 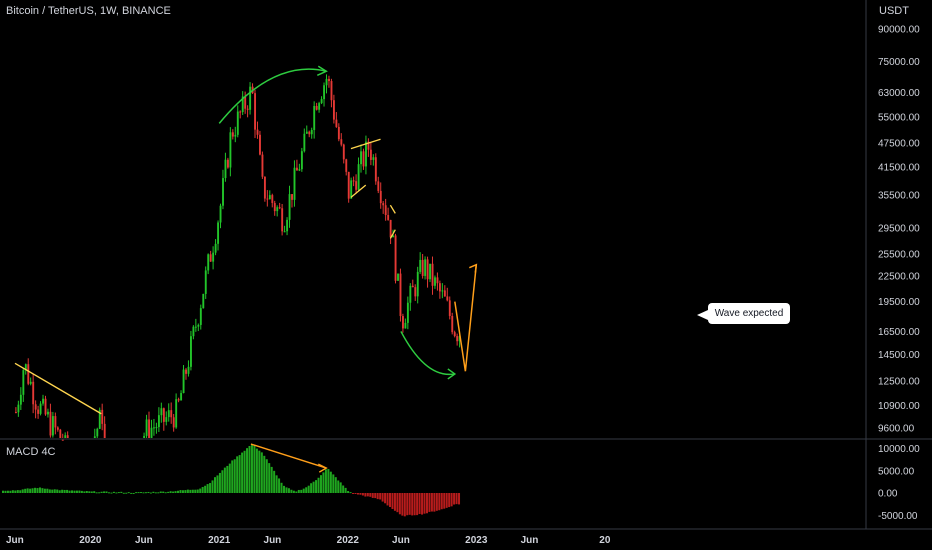 What do you see at coordinates (899, 483) in the screenshot?
I see `macd-axis: 10000.00 5000.00 0.00 -5000.00` at bounding box center [899, 483].